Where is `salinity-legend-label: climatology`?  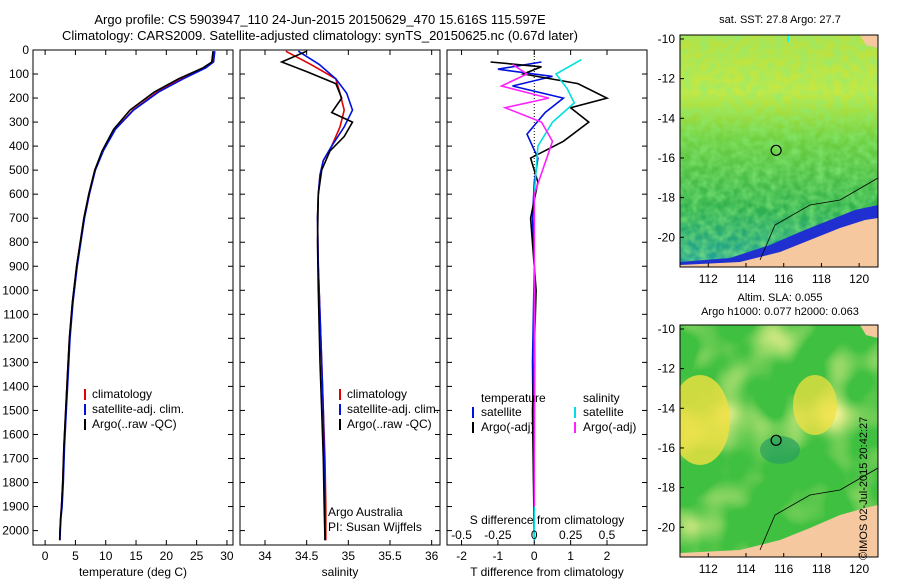 salinity-legend-label: climatology is located at coordinates (377, 394).